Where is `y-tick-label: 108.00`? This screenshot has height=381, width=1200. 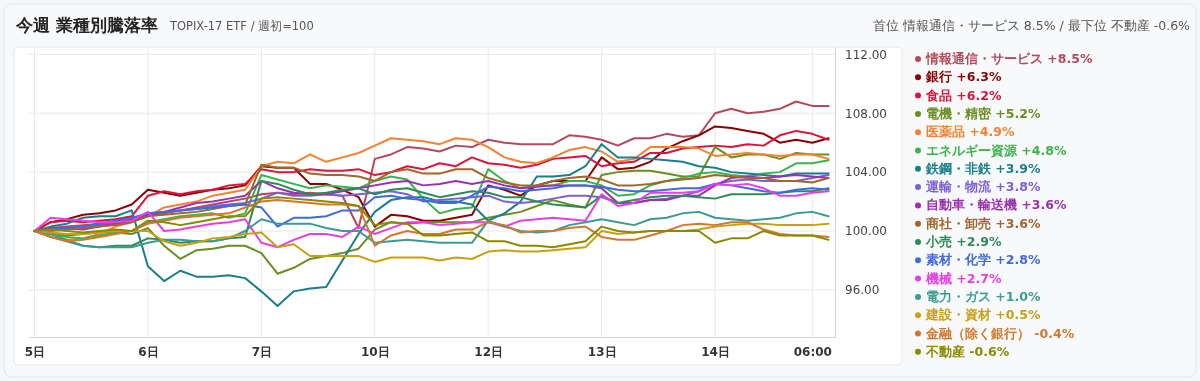
y-tick-label: 108.00 is located at coordinates (866, 113).